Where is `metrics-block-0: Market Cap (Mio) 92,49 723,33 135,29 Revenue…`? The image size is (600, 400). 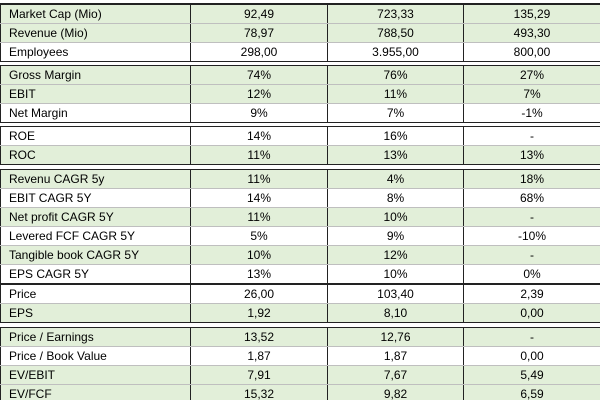 metrics-block-0: Market Cap (Mio) 92,49 723,33 135,29 Revenue… is located at coordinates (300, 33).